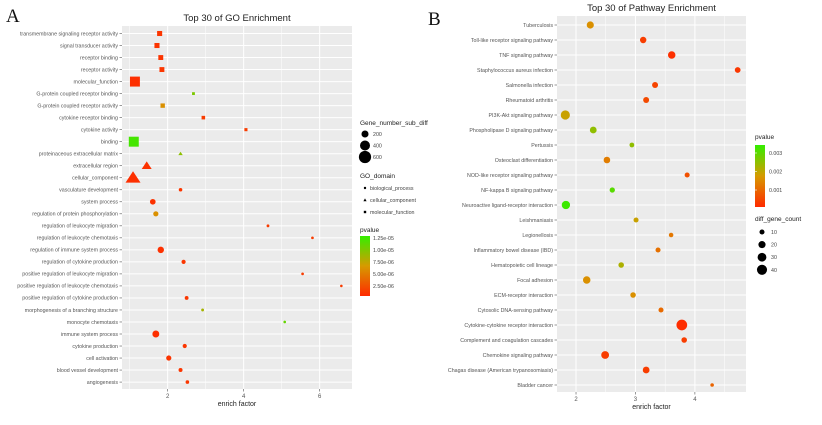 The width and height of the screenshot is (822, 425). Describe the element at coordinates (79, 155) in the screenshot. I see `y-tick-label: proteinaceous extracellular matrix` at that location.